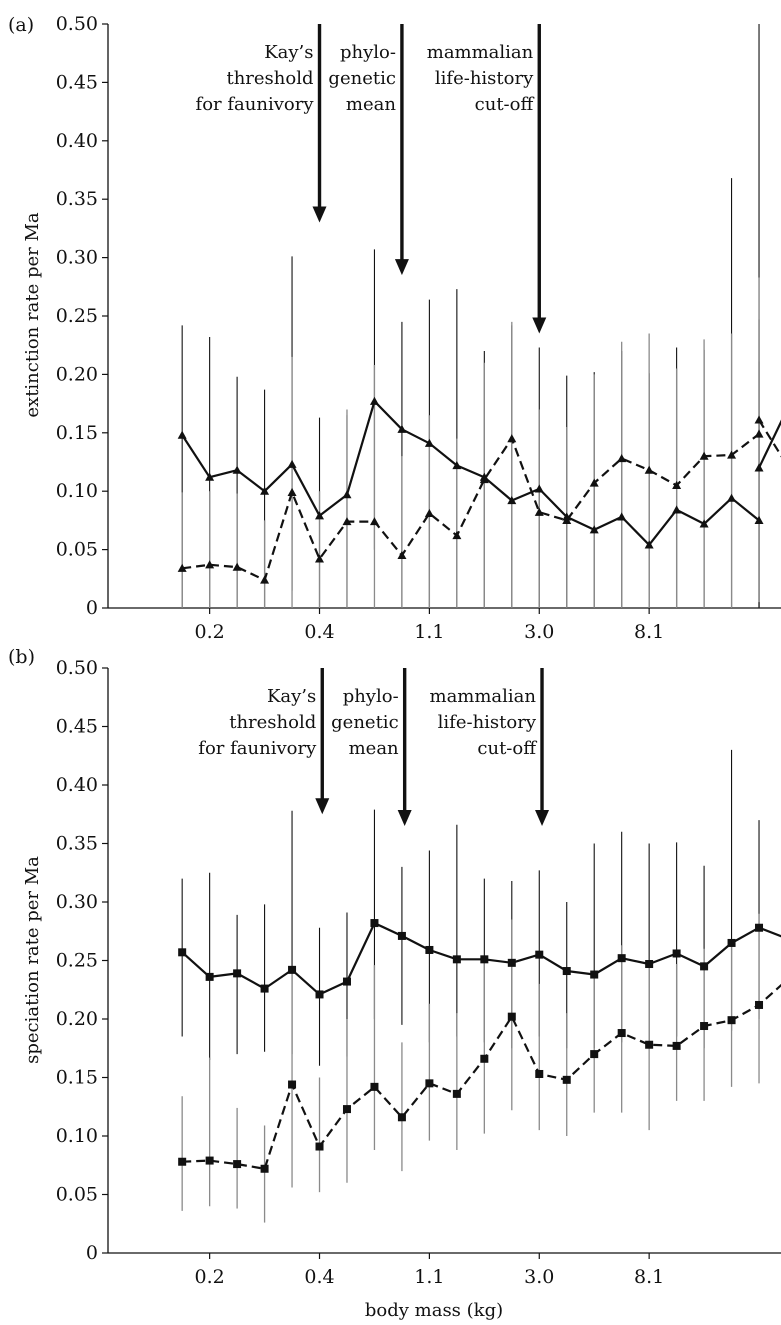  I want to click on y-tick-label: 0, so click(92, 608).